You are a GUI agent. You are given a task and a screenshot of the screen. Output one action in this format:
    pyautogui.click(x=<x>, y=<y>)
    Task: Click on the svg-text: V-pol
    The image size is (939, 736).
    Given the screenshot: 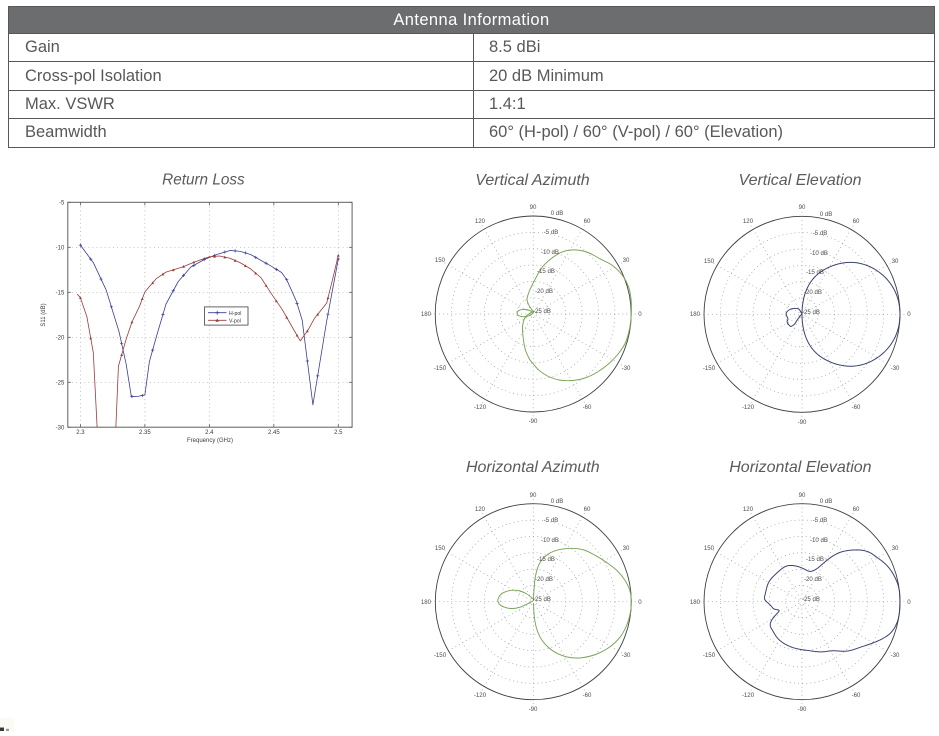 What is the action you would take?
    pyautogui.click(x=235, y=322)
    